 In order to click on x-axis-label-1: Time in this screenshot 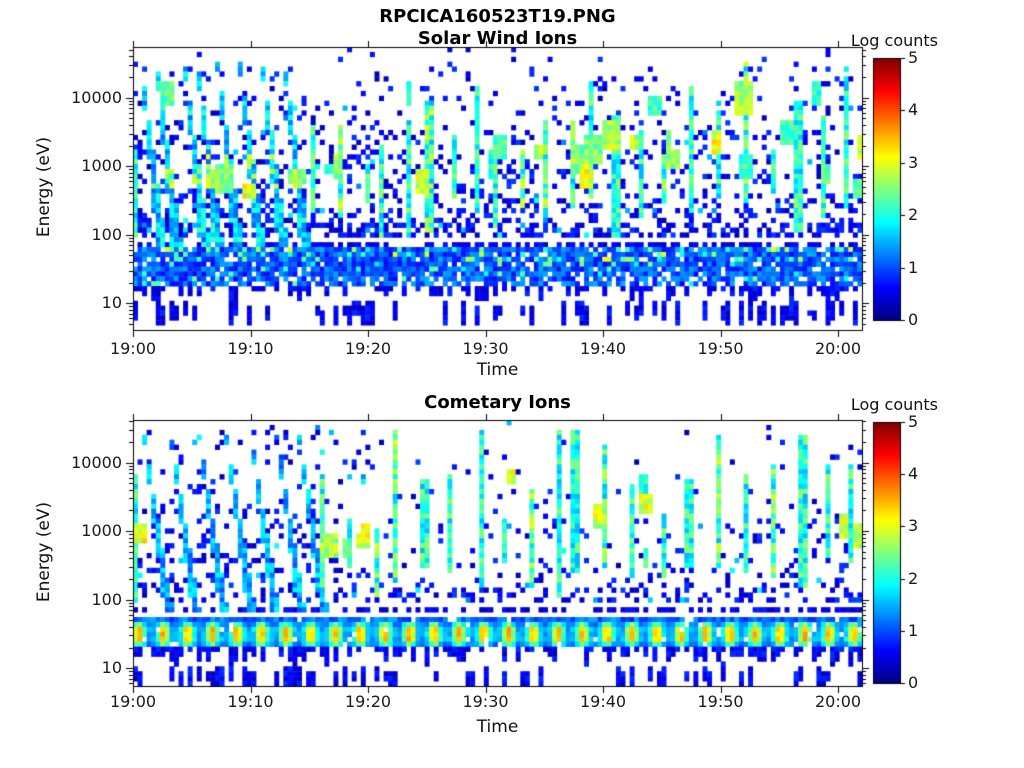, I will do `click(497, 370)`.